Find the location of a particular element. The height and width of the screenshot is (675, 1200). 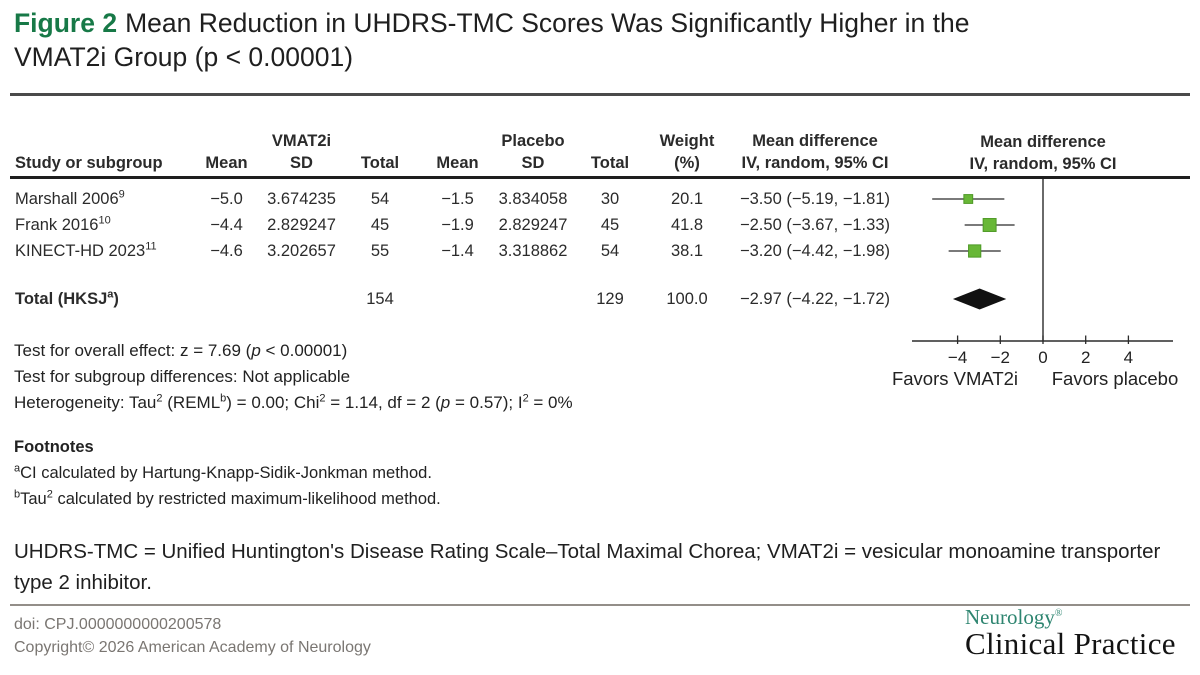

column-header: VMAT2i is located at coordinates (301, 141).